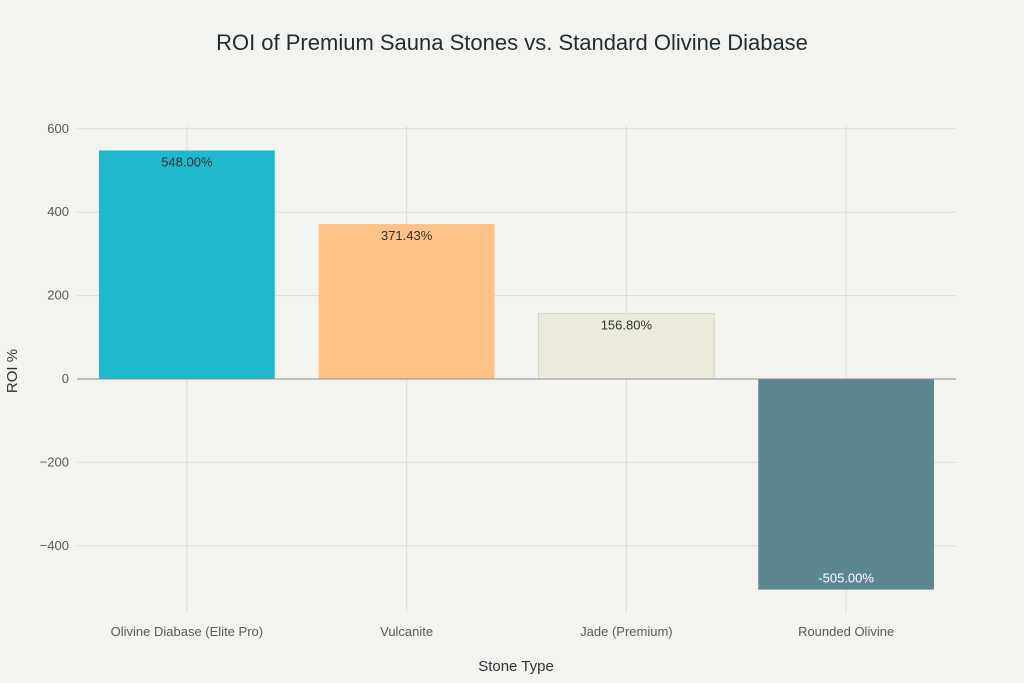  What do you see at coordinates (54, 545) in the screenshot?
I see `y-tick-label: −400` at bounding box center [54, 545].